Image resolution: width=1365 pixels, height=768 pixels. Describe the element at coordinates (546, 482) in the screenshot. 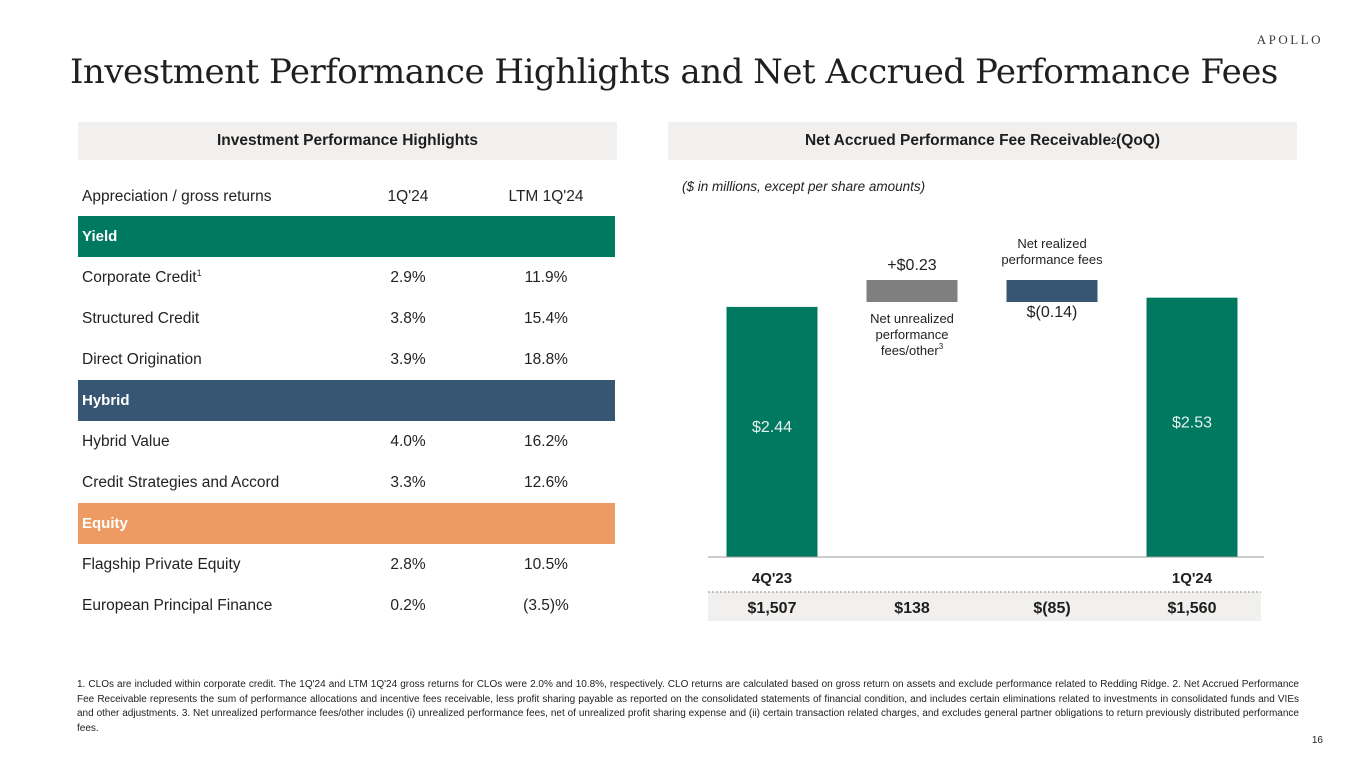

I see `ltm-return: 12.6%` at that location.